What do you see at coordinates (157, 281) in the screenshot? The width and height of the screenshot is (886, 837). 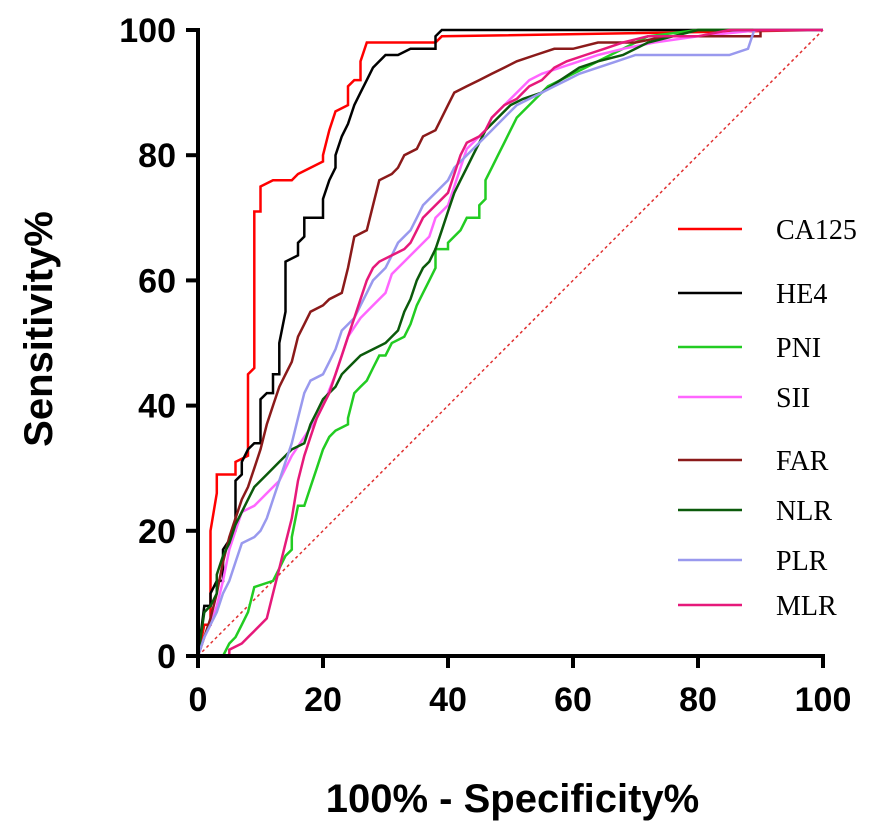 I see `y-tick-label: 60` at bounding box center [157, 281].